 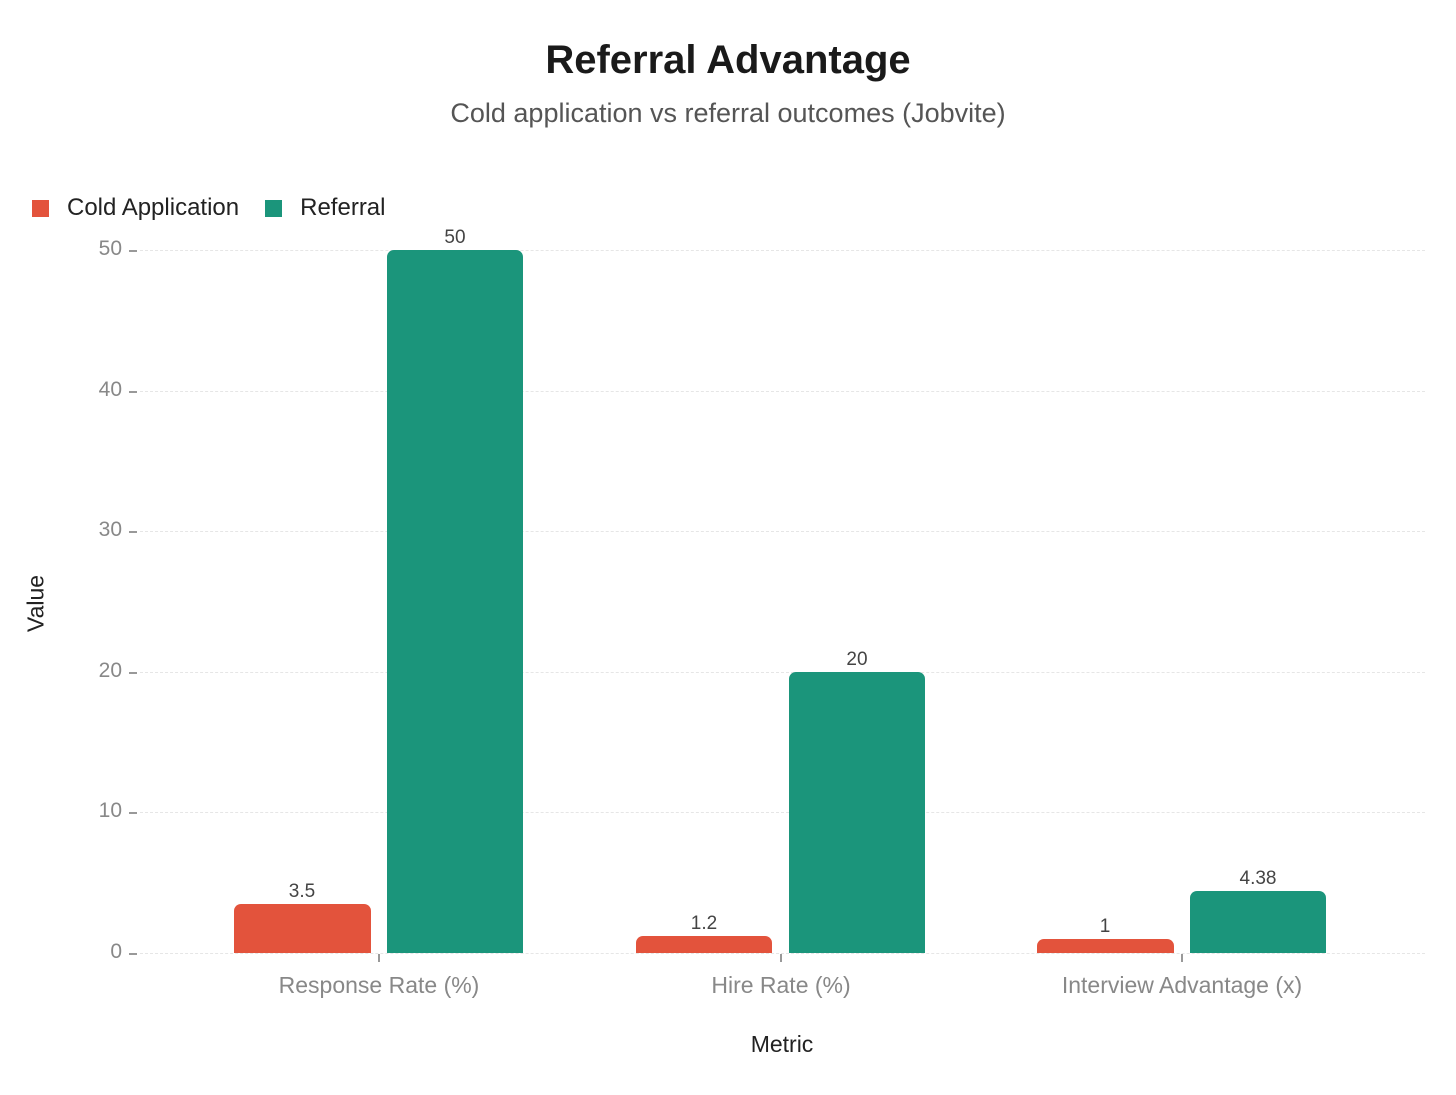 What do you see at coordinates (455, 601) in the screenshot?
I see `bar-referral-response-rate` at bounding box center [455, 601].